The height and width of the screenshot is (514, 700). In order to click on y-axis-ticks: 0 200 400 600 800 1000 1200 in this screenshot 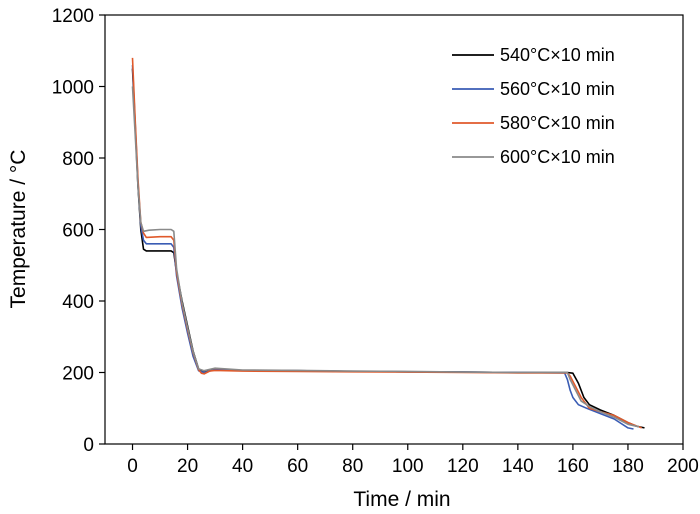, I will do `click(78, 231)`.